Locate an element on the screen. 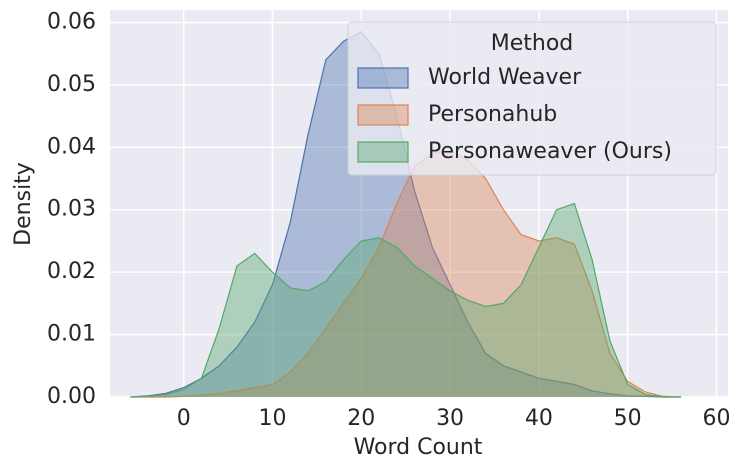 Image resolution: width=741 pixels, height=475 pixels. legend-label: Personahub is located at coordinates (492, 114).